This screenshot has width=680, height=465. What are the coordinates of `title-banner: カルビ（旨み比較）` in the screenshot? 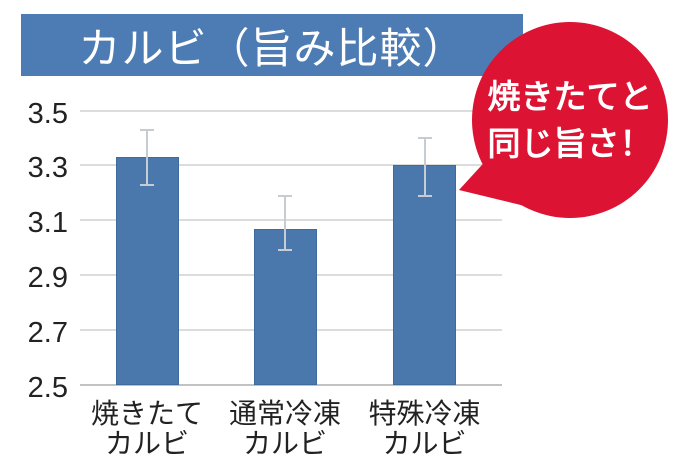 It's located at (272, 45).